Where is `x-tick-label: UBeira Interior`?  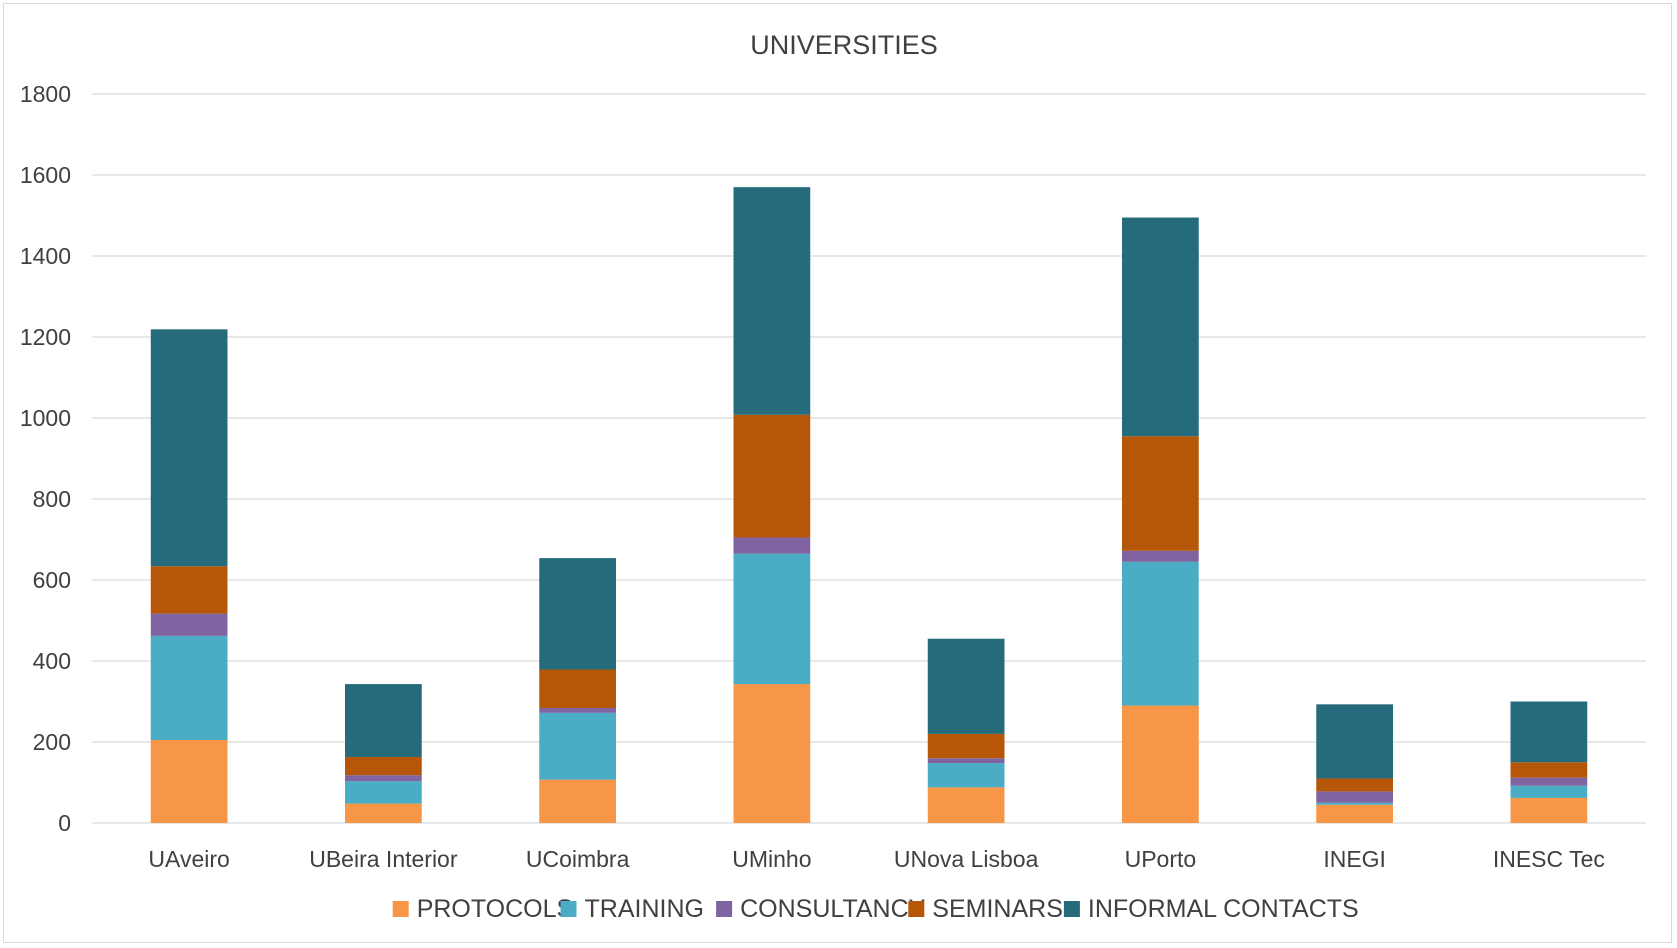
x-tick-label: UBeira Interior is located at coordinates (383, 859).